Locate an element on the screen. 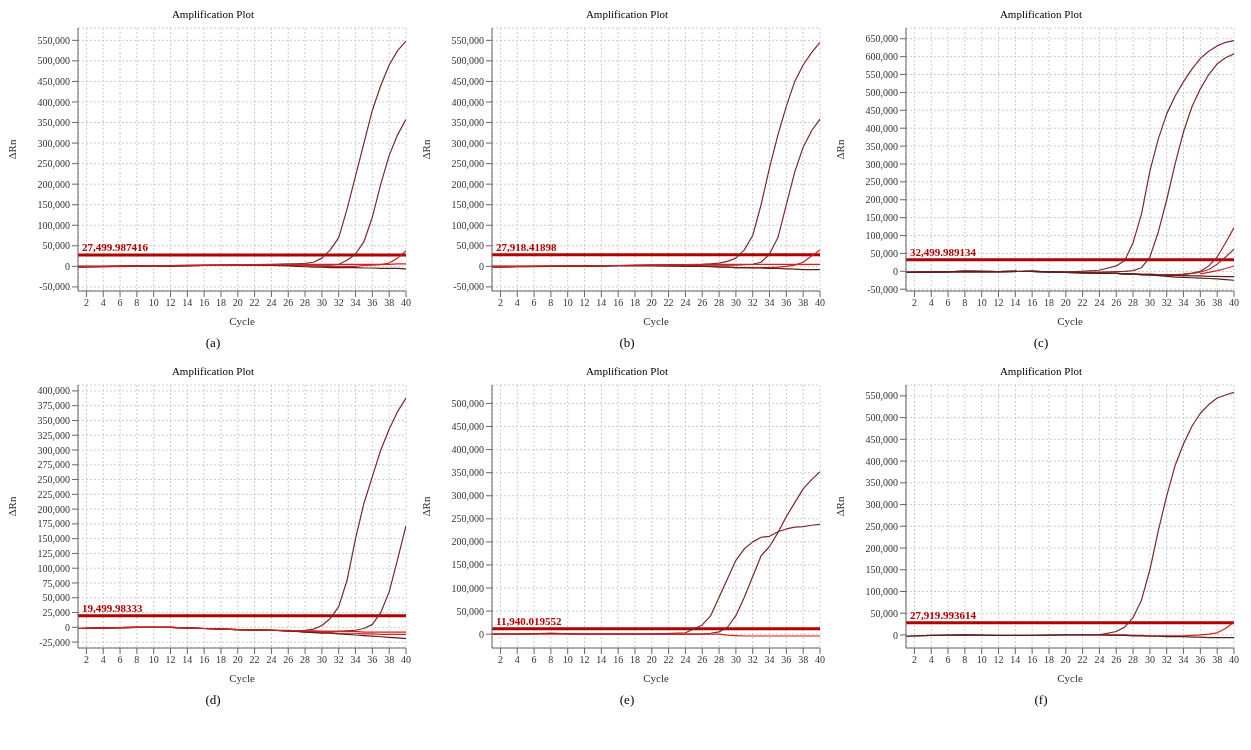  y-tick-label: 650,000 is located at coordinates (881, 39).